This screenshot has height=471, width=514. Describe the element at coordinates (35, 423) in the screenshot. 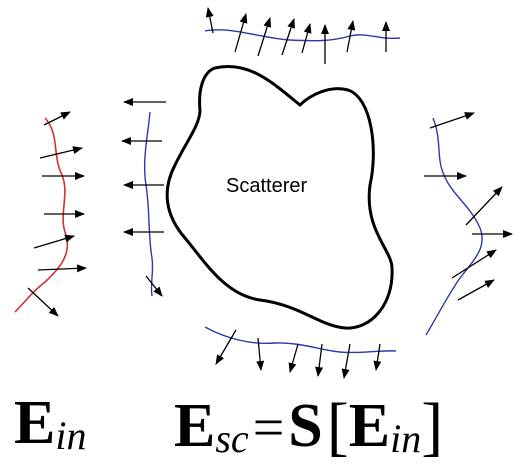

I see `incident-field-symbol: E` at that location.